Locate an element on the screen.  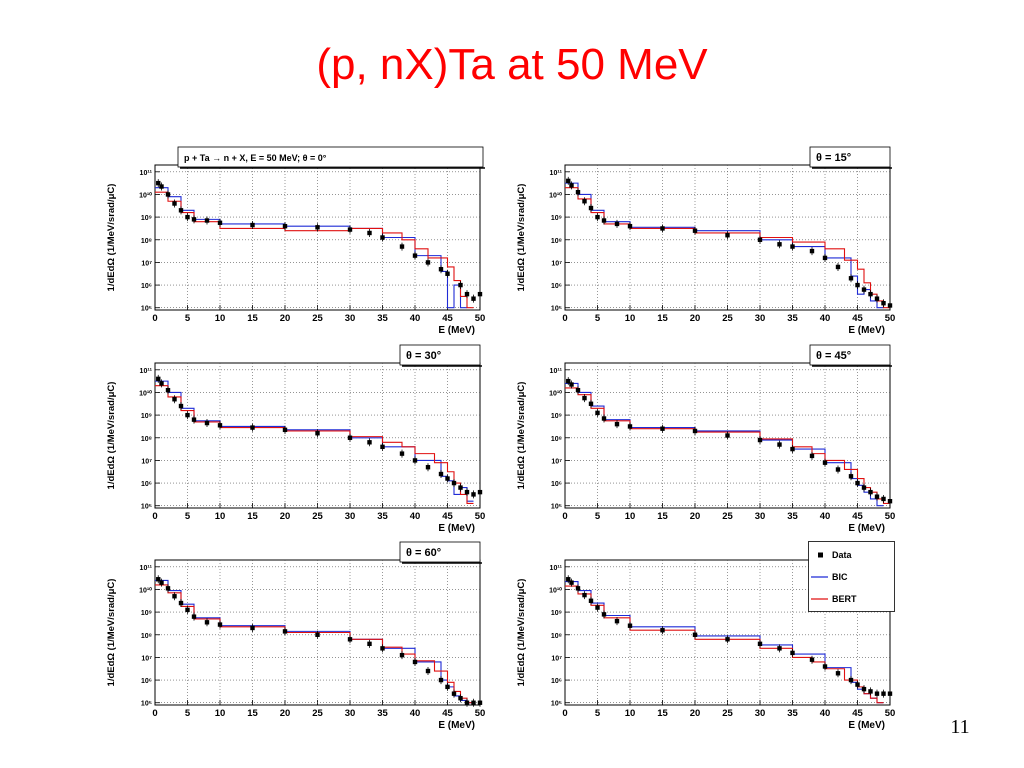
page-number: 11 is located at coordinates (960, 727).